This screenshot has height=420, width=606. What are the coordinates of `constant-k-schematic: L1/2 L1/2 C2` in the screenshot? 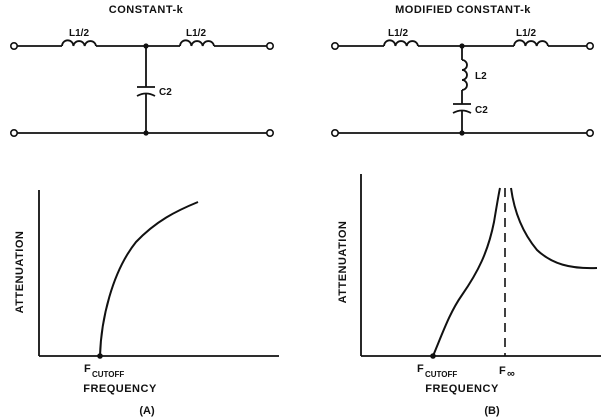 It's located at (142, 83).